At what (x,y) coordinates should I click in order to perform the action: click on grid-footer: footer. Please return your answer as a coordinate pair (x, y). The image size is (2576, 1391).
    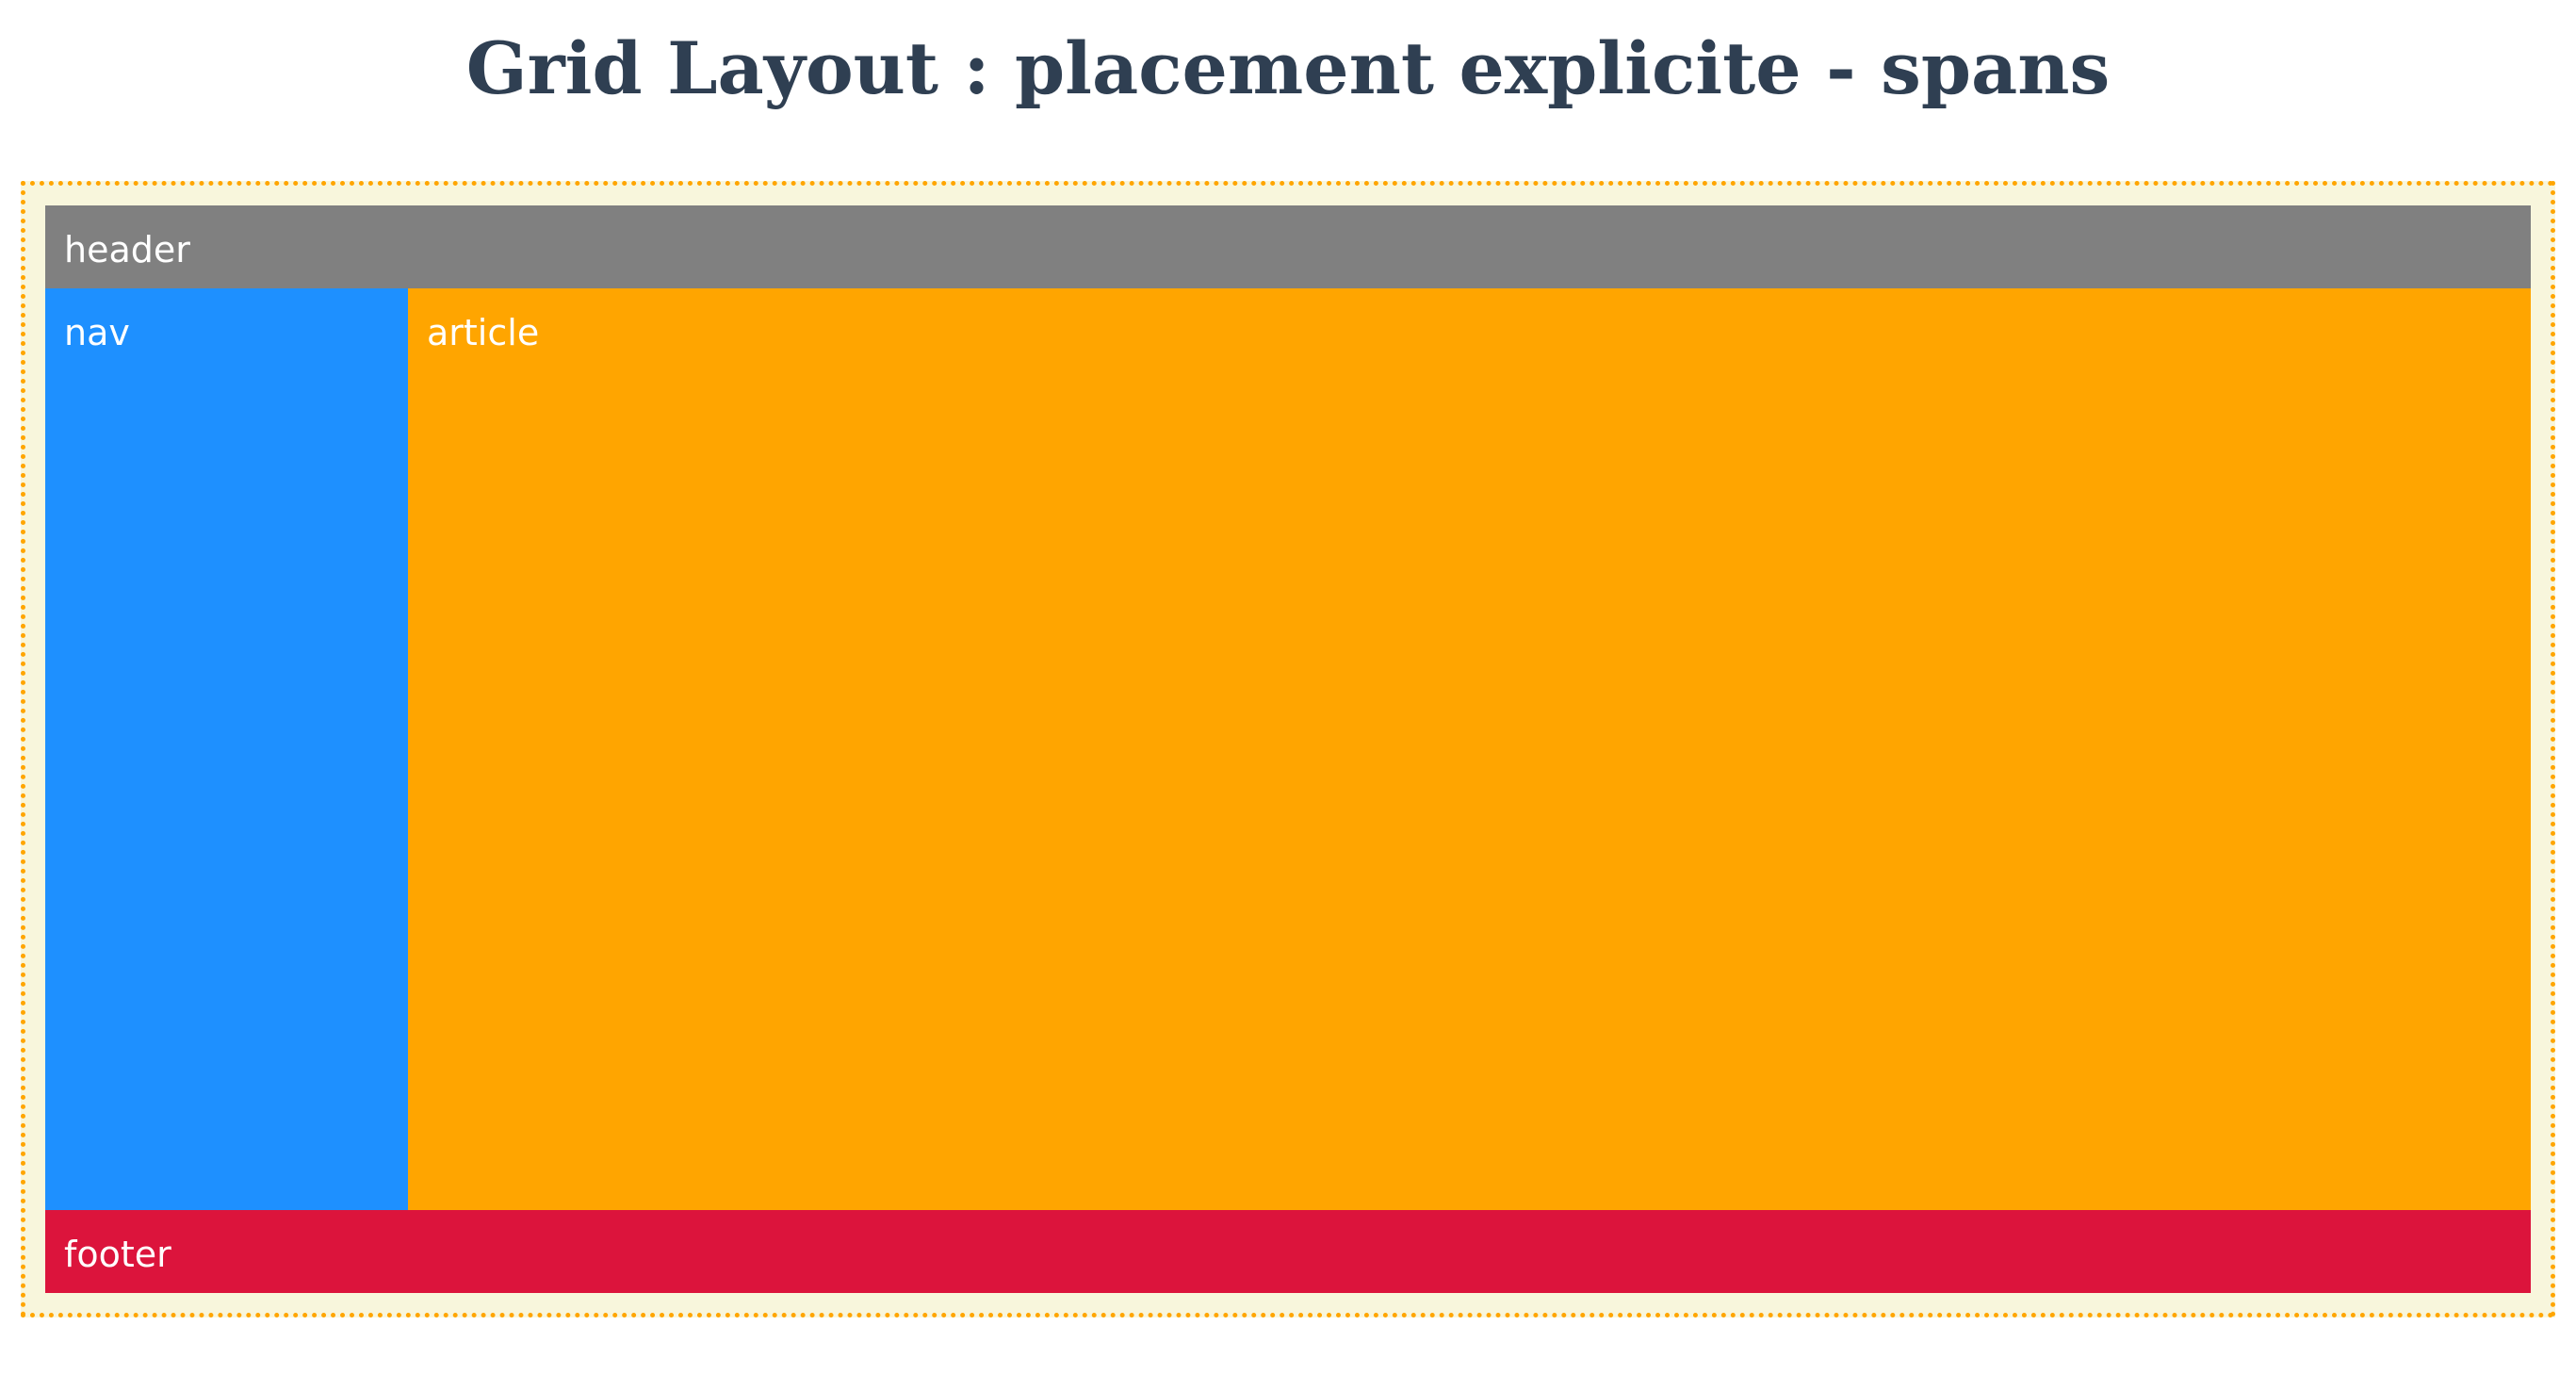
    Looking at the image, I should click on (1288, 1251).